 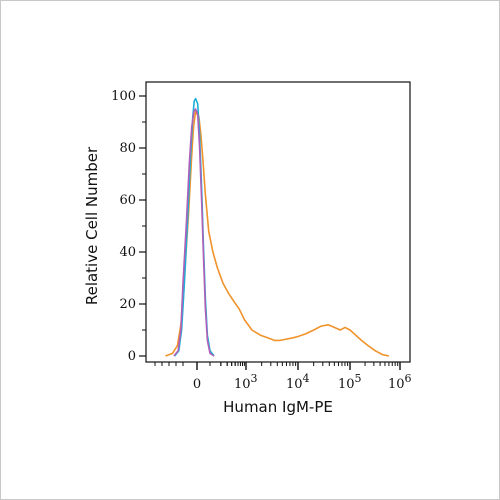 I want to click on x-tick-label: 0, so click(x=197, y=384).